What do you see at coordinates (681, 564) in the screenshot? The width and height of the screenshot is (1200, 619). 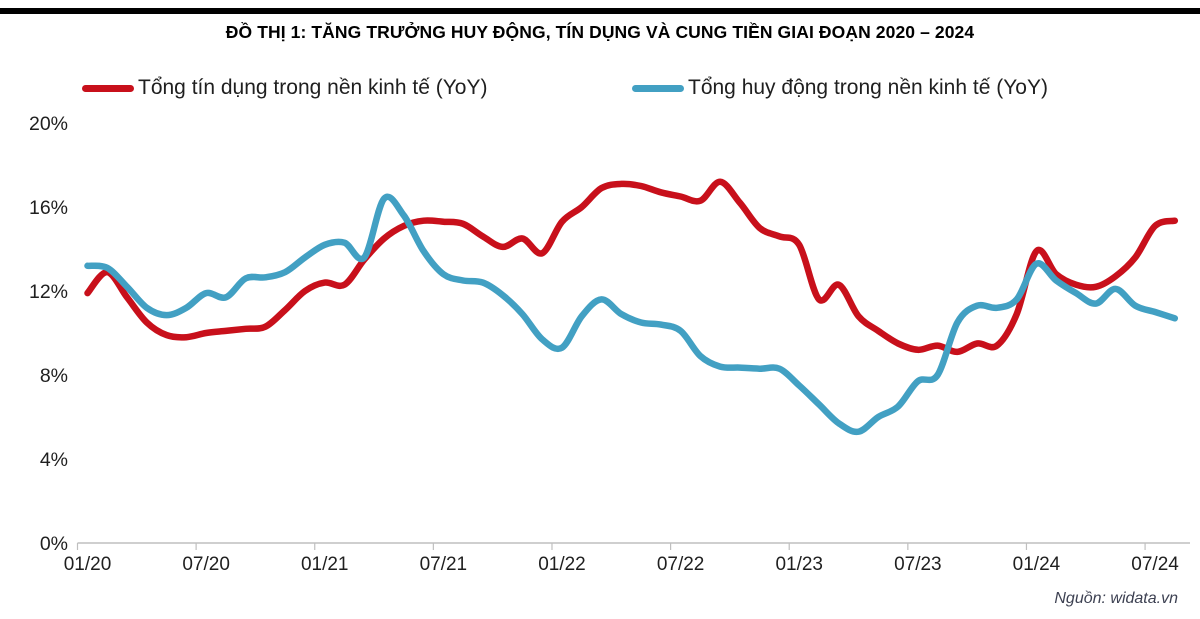 I see `x-tick-label: 07/22` at bounding box center [681, 564].